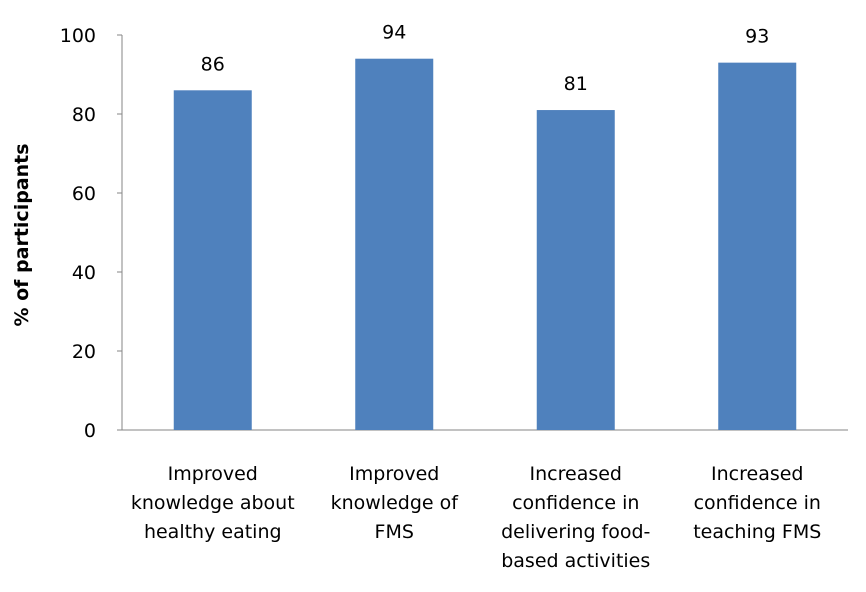  I want to click on category-label-line: delivering food-, so click(575, 532).